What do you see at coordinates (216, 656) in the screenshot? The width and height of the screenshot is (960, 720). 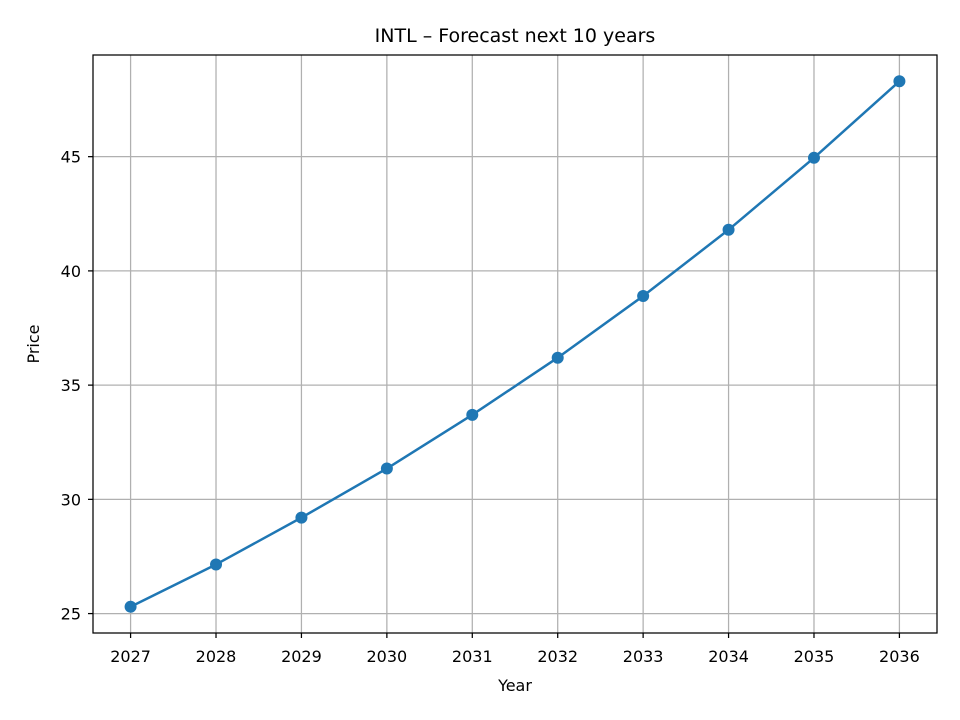 I see `x-tick-label: 2028` at bounding box center [216, 656].